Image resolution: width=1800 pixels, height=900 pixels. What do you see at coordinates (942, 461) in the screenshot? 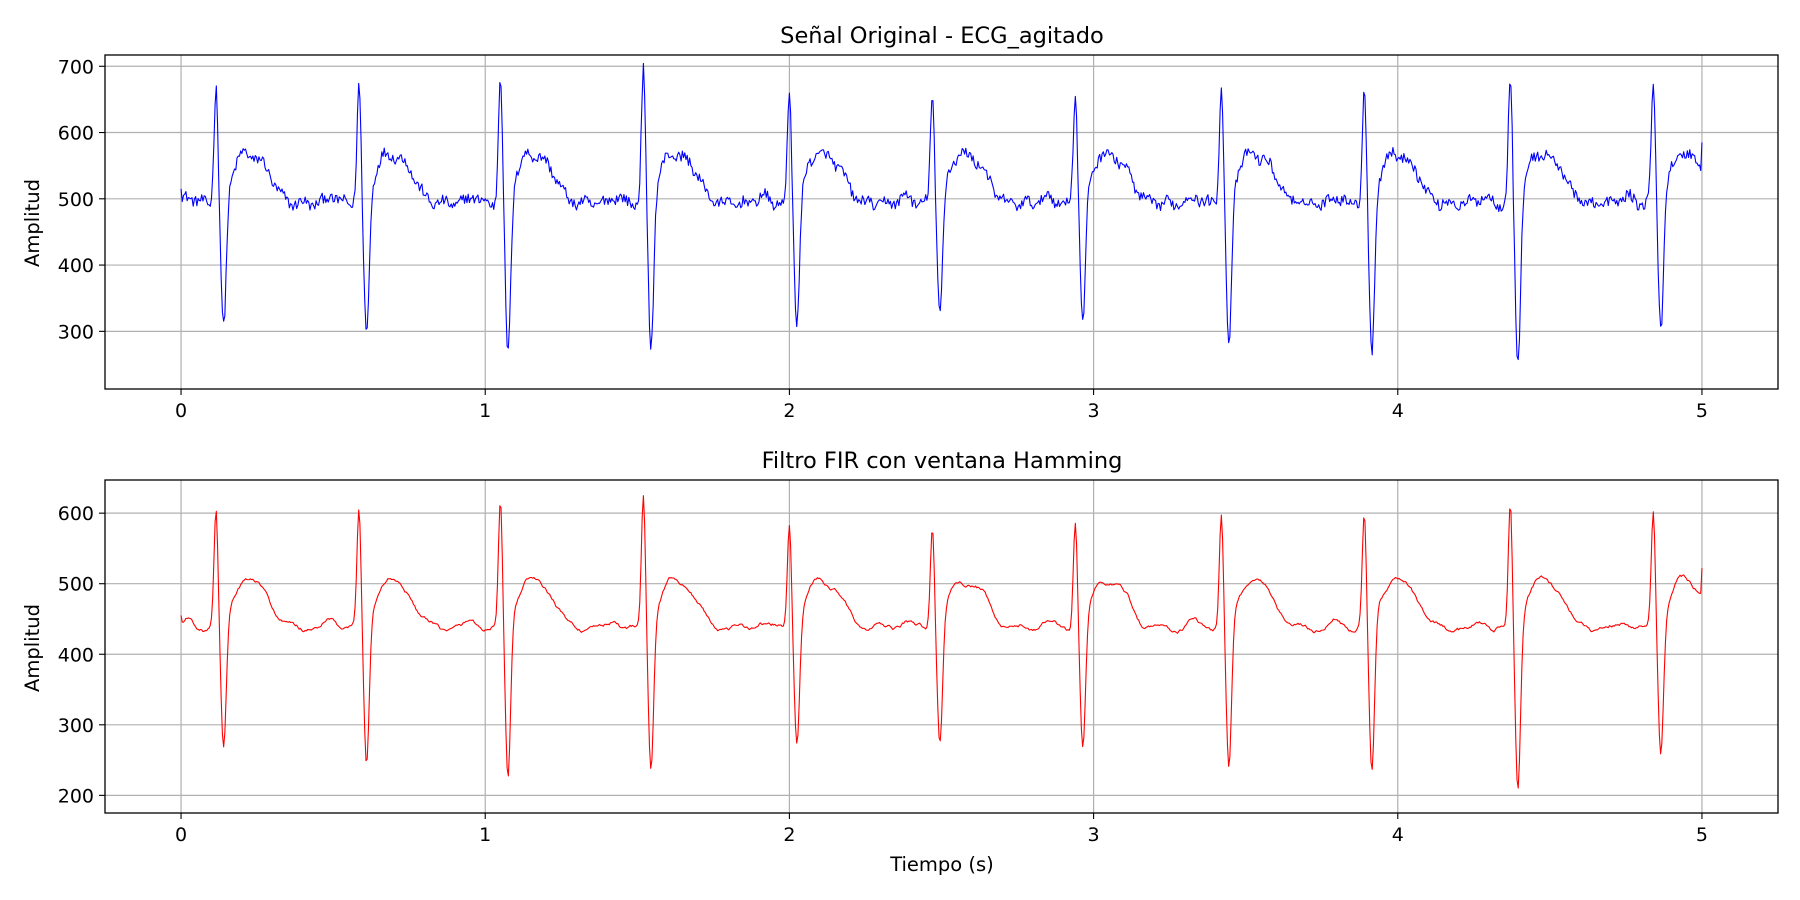
I see `chart-title-filtered: Filtro FIR con ventana Hamming` at bounding box center [942, 461].